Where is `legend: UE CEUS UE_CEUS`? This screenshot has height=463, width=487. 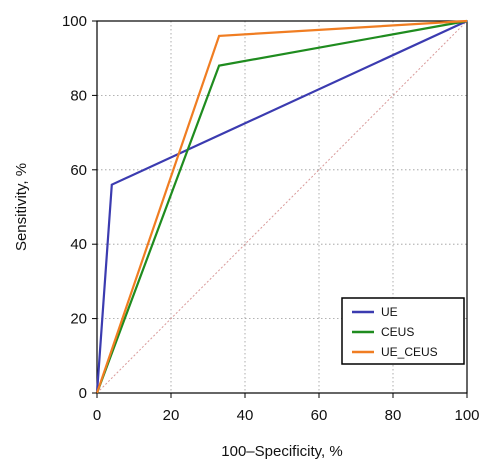
legend: UE CEUS UE_CEUS is located at coordinates (403, 331).